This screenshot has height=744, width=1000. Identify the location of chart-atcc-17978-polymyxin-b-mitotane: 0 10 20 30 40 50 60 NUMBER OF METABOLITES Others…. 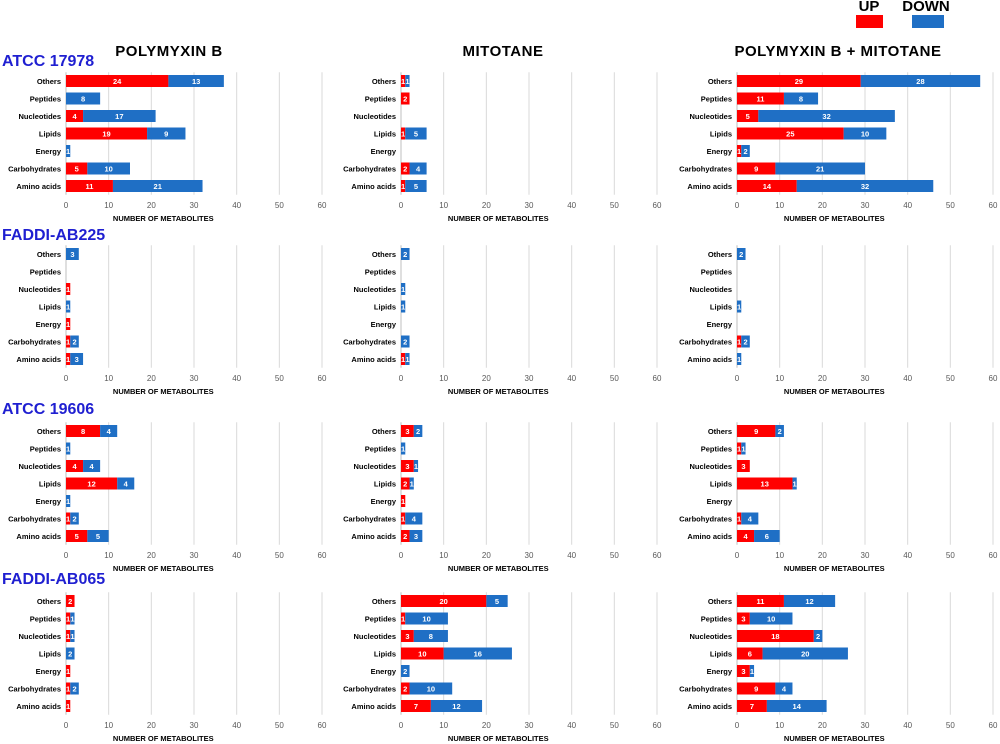
(838, 147).